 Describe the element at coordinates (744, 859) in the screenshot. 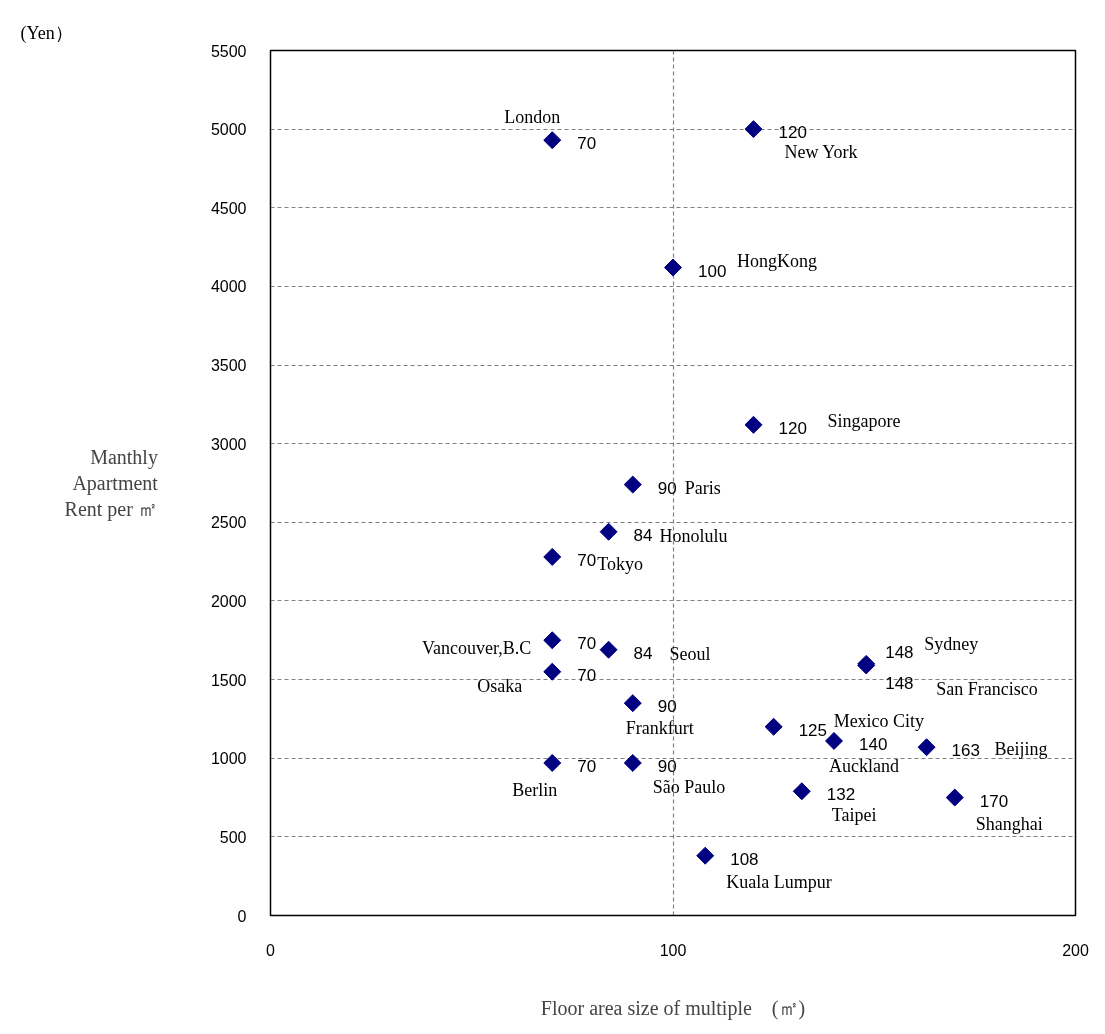

I see `text: 108` at that location.